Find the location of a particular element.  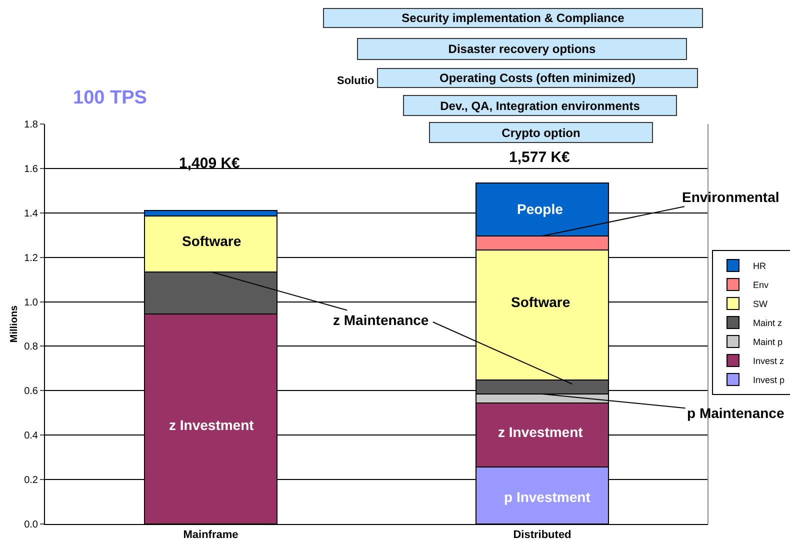

caption-box: Operating Costs (often minimized) is located at coordinates (537, 78).